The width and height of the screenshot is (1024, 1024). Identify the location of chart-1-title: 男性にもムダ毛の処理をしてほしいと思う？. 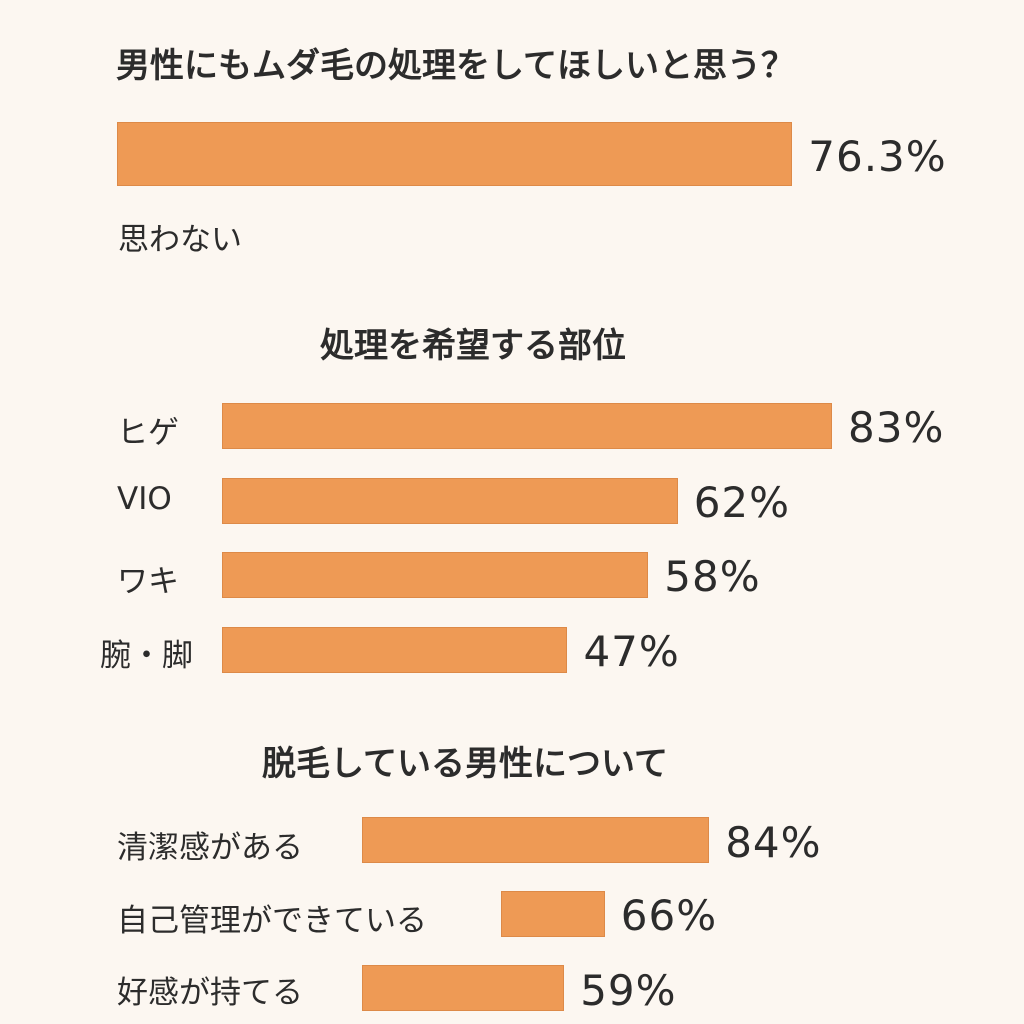
(455, 66).